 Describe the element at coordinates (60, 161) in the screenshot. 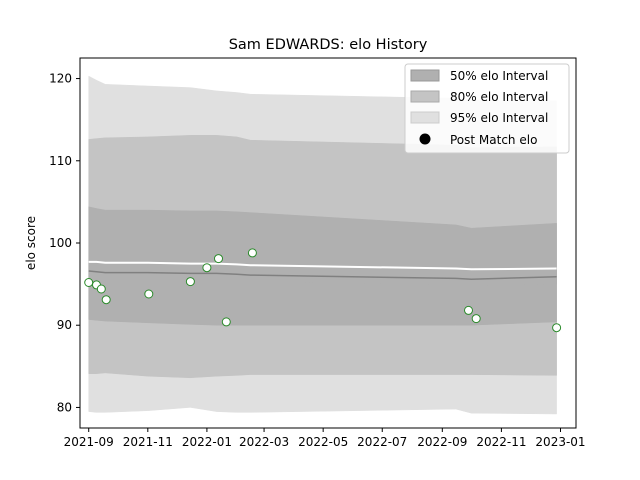

I see `y-tick-label-110: 110` at that location.